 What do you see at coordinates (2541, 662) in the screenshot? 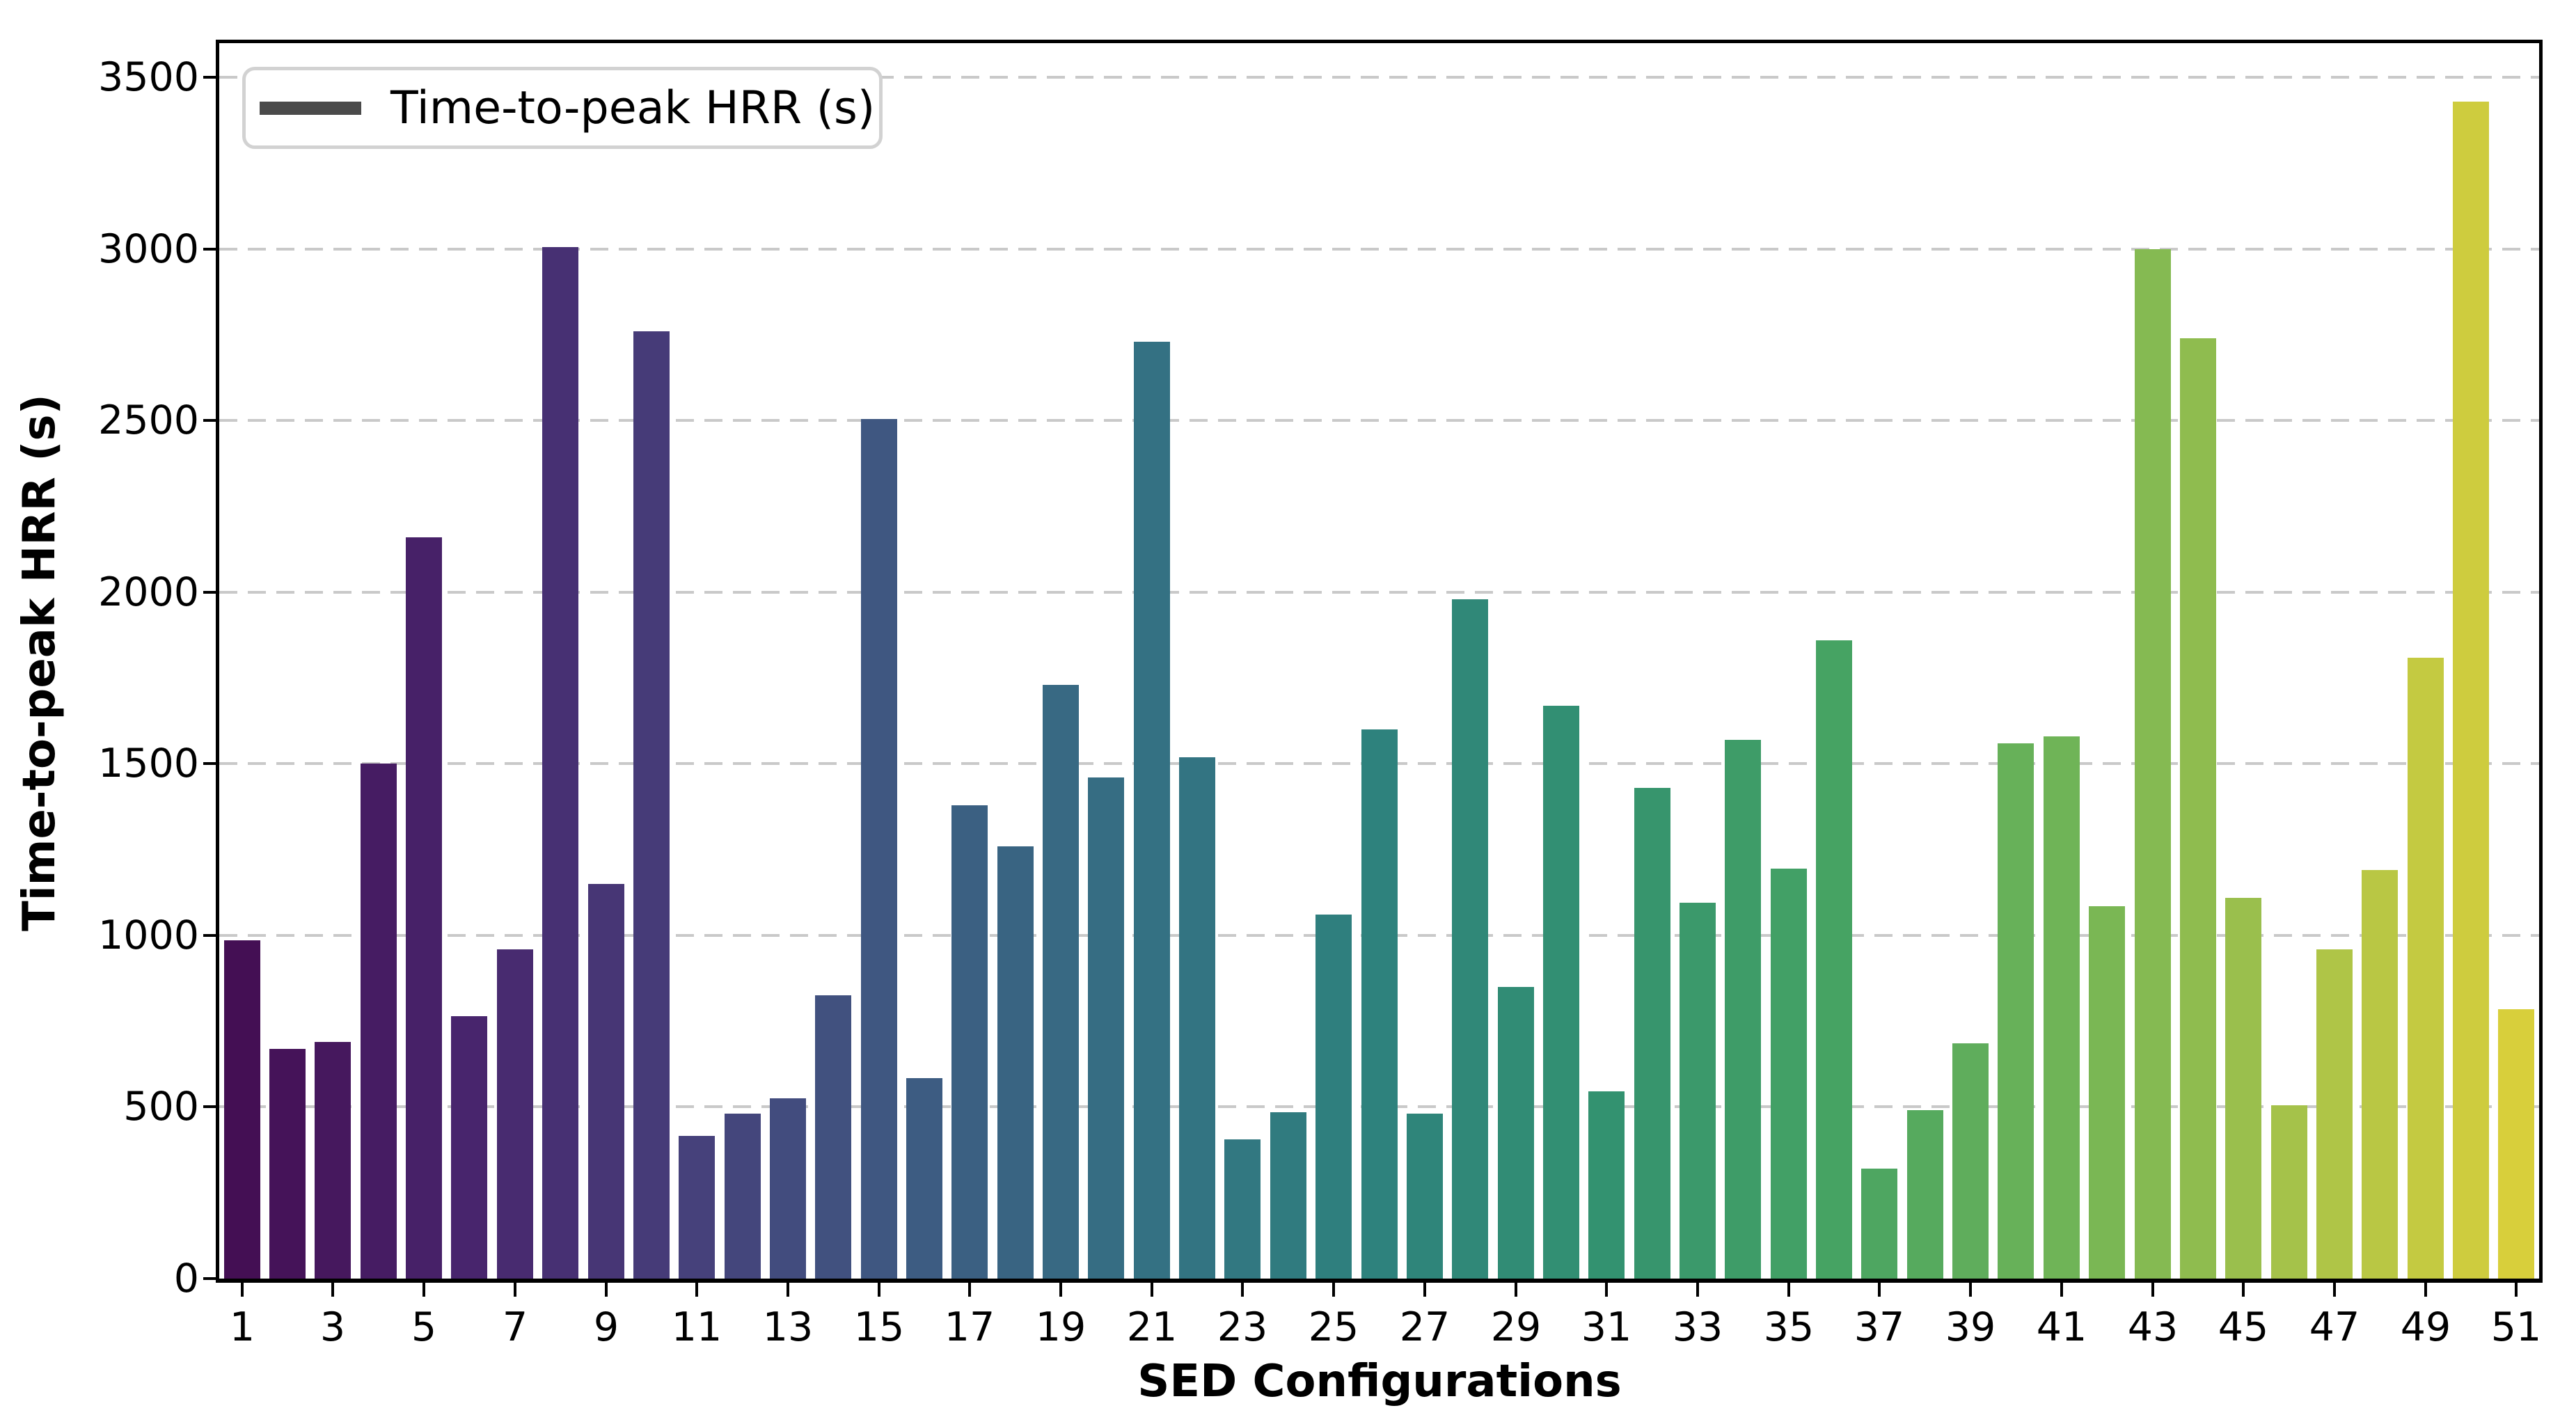
I see `right-spine` at bounding box center [2541, 662].